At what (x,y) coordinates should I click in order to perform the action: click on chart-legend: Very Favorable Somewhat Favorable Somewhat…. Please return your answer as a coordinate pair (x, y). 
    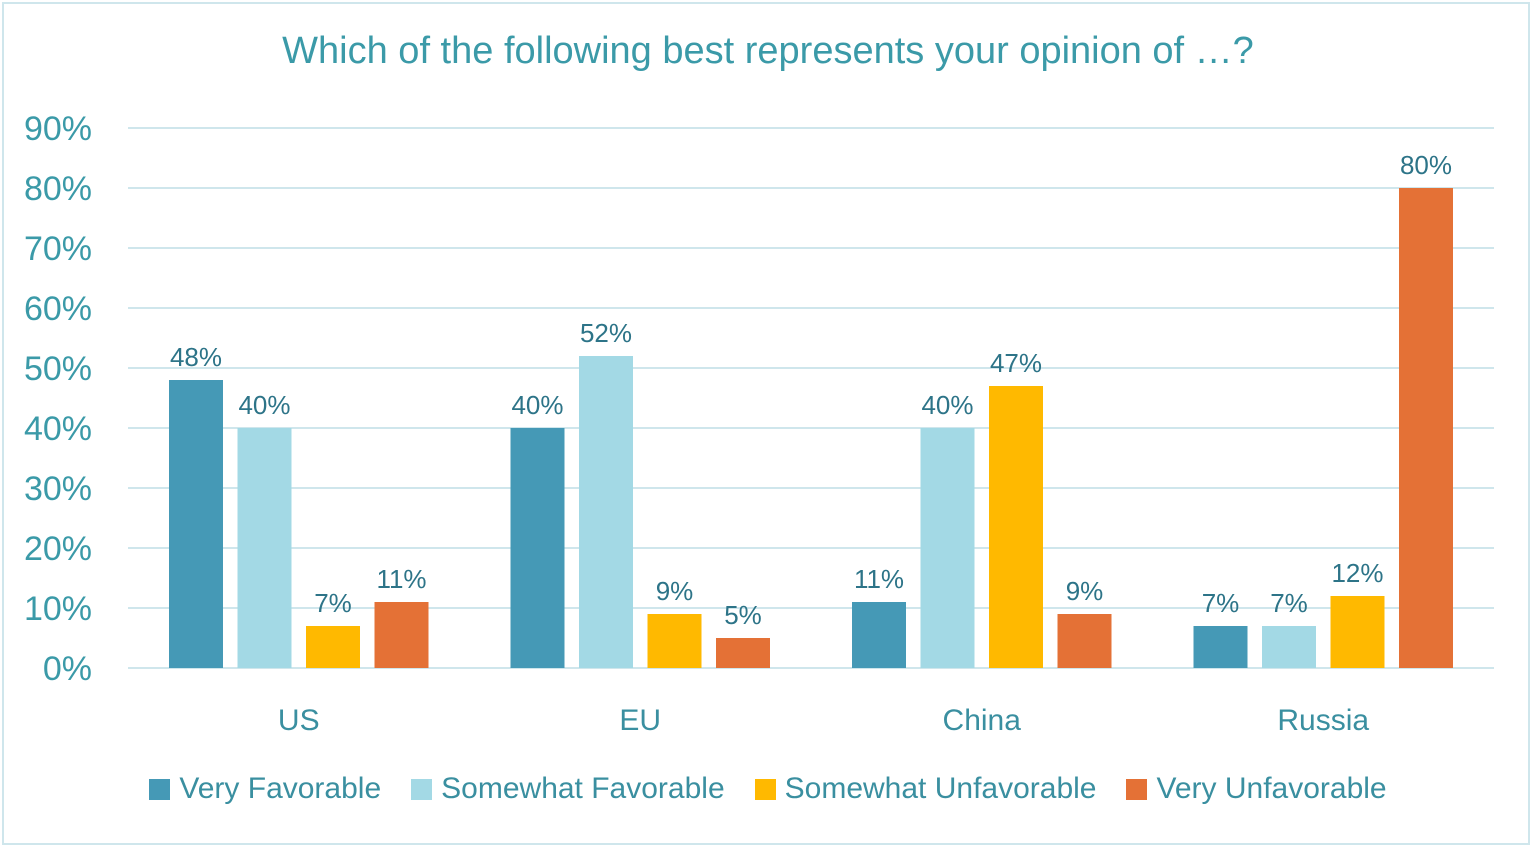
    Looking at the image, I should click on (768, 789).